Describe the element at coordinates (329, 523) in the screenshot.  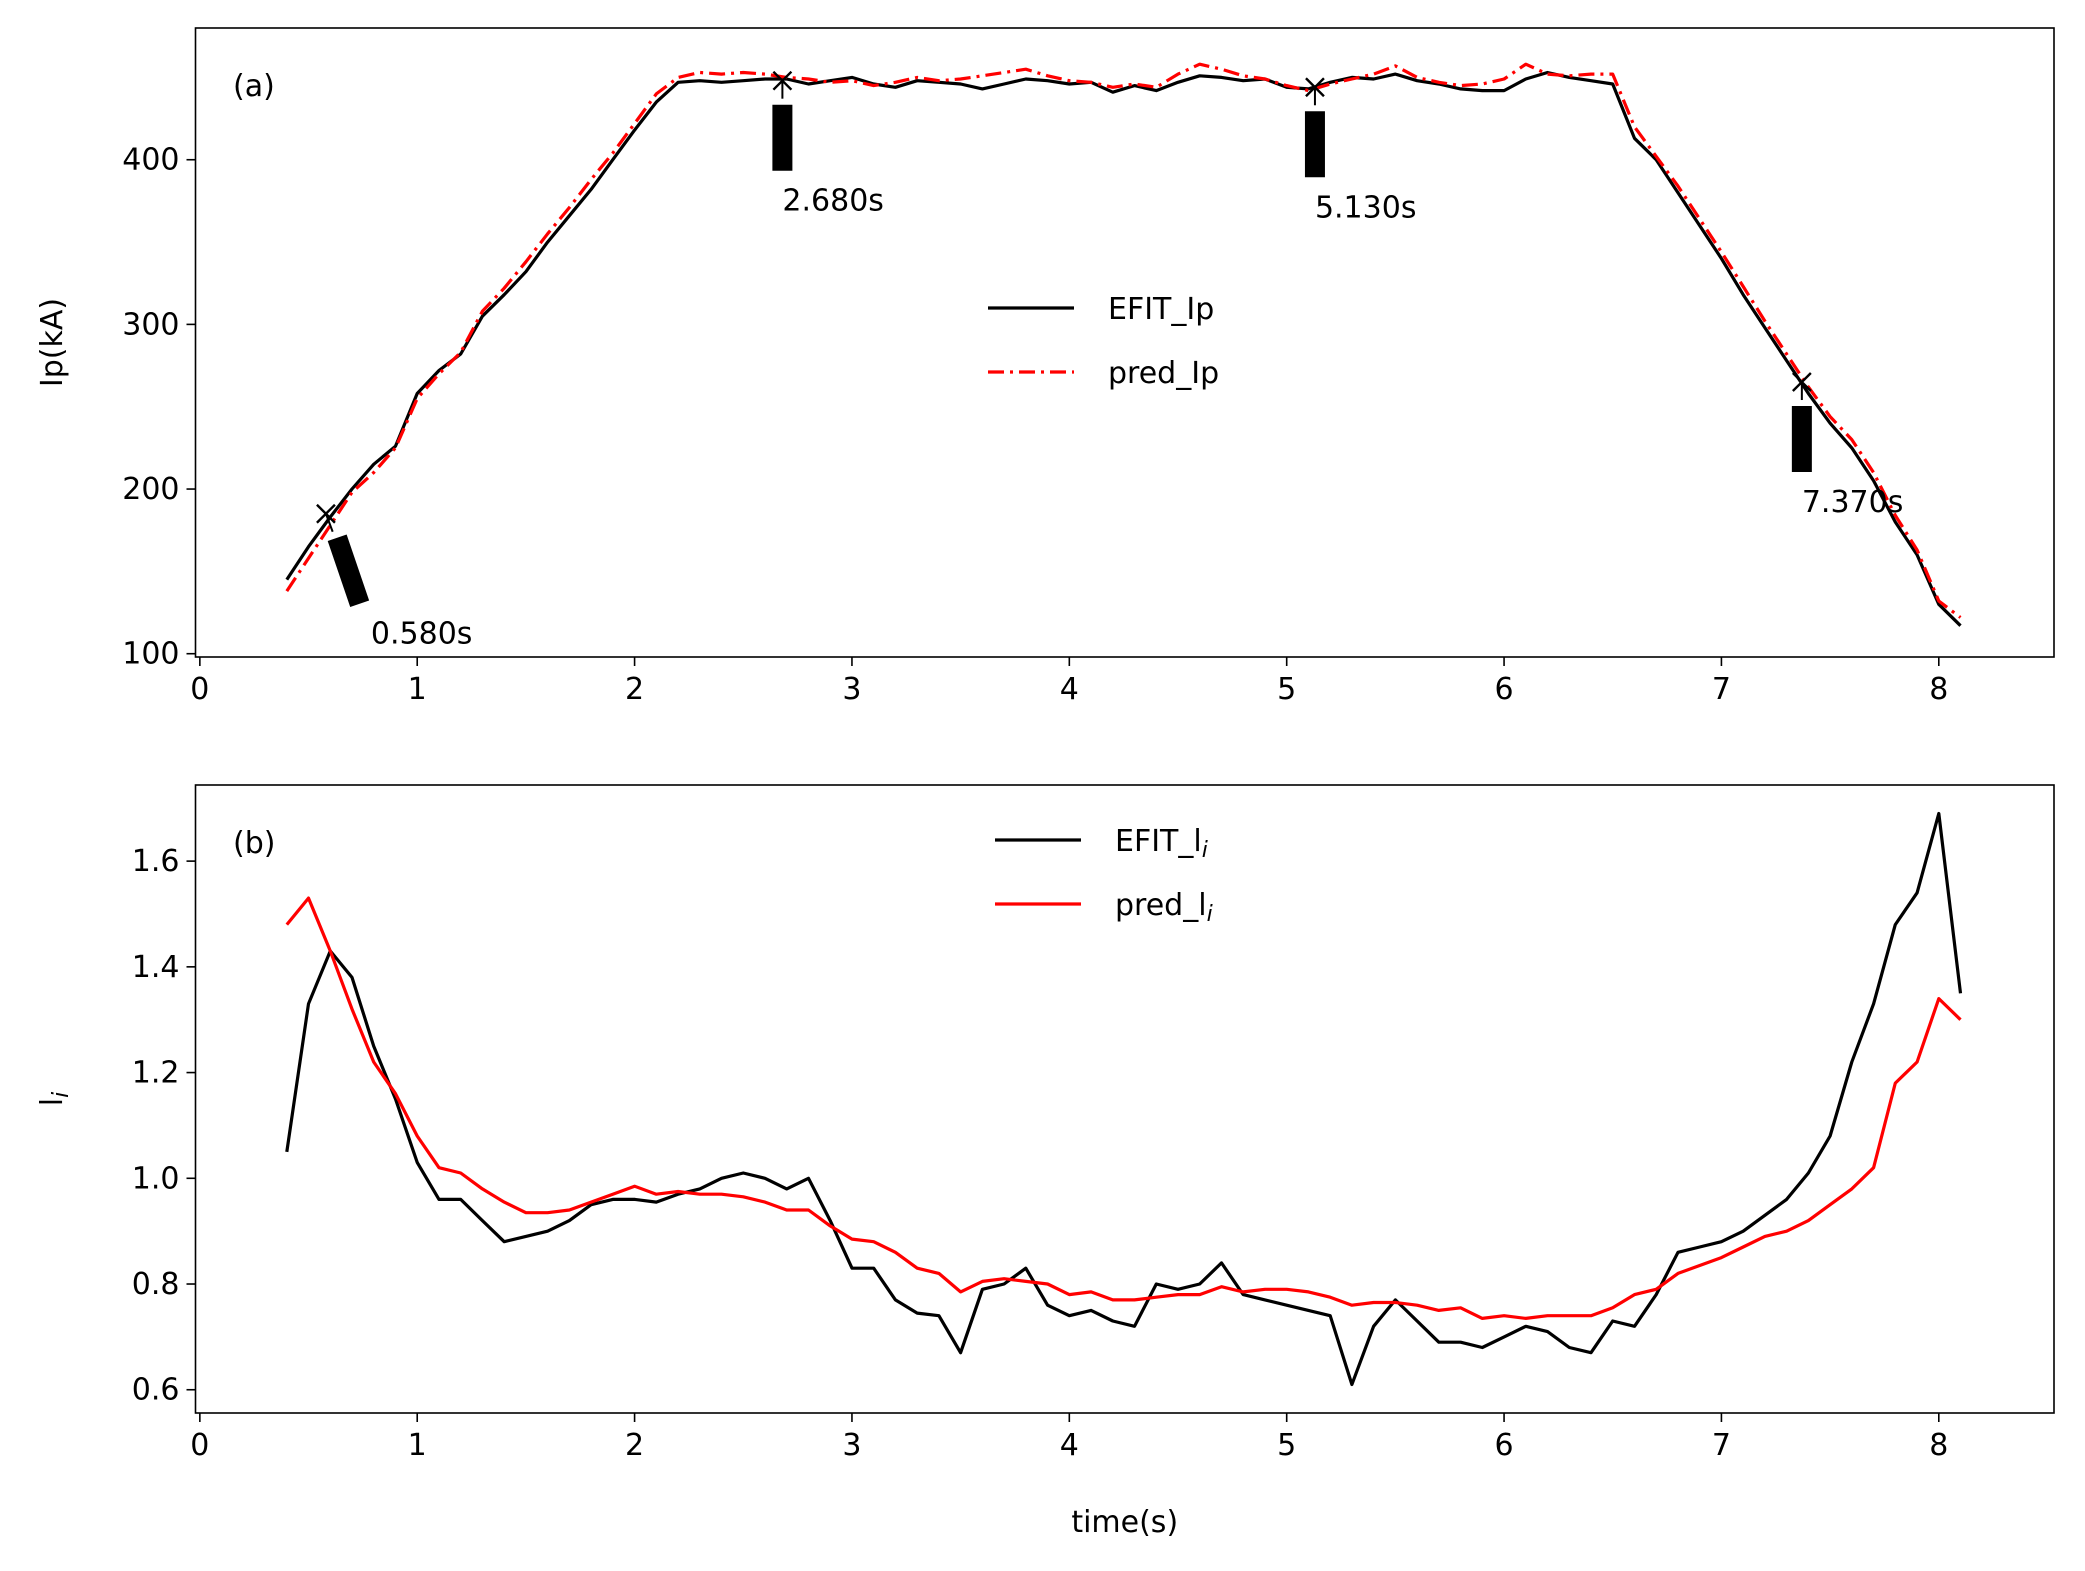
I see `annotation-arrow-tip` at that location.